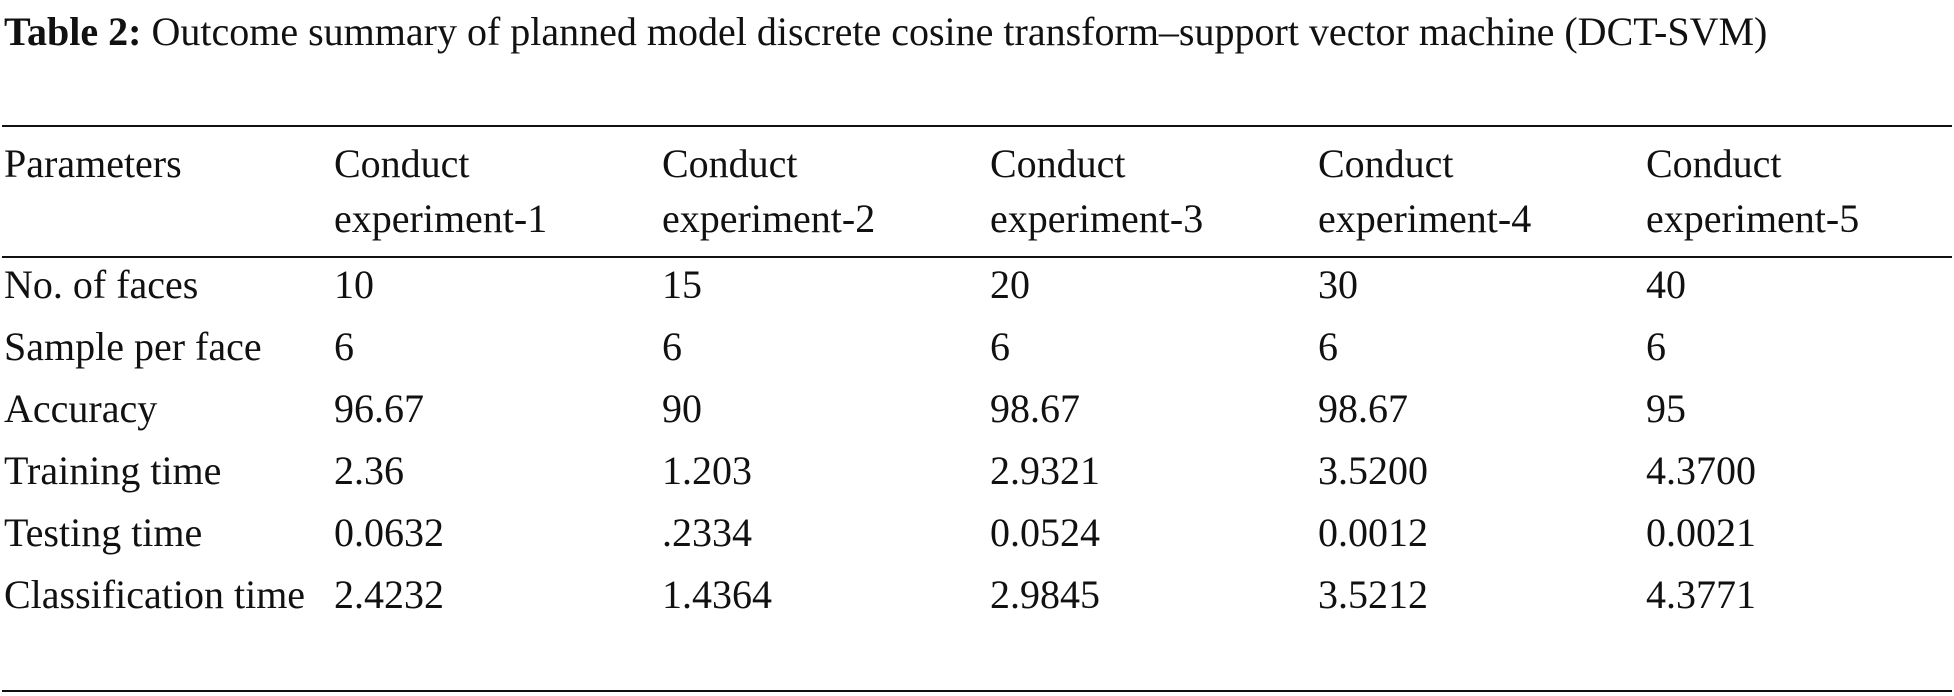  What do you see at coordinates (101, 284) in the screenshot?
I see `row-label: No. of faces` at bounding box center [101, 284].